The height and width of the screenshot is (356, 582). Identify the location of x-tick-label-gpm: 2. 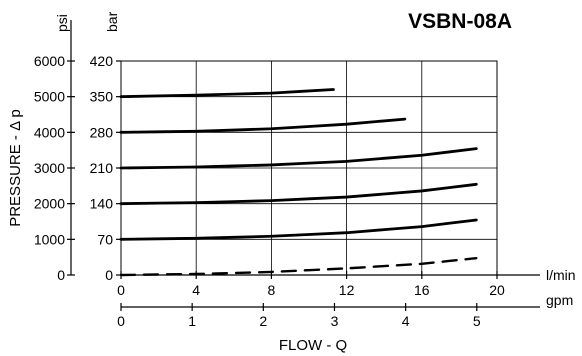
(263, 321).